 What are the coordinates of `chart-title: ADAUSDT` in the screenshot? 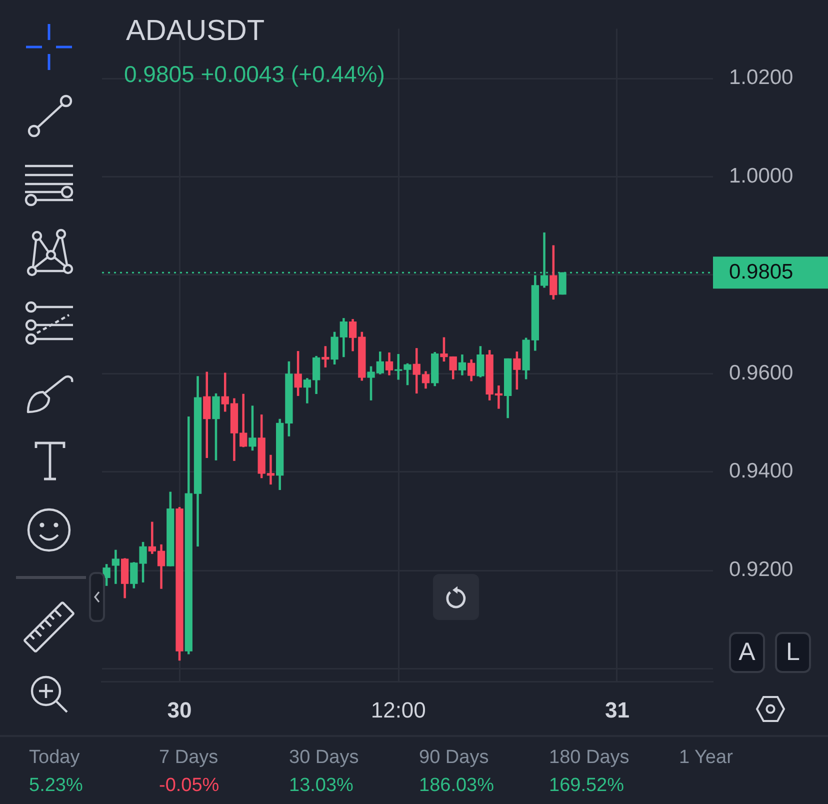 It's located at (195, 31).